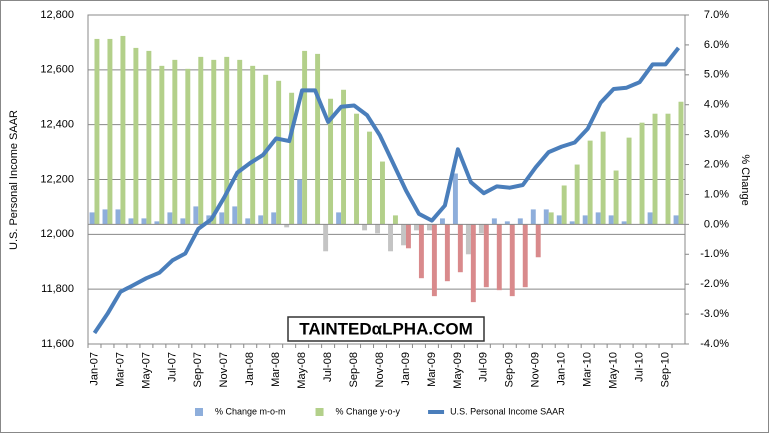 The width and height of the screenshot is (769, 433). What do you see at coordinates (224, 369) in the screenshot?
I see `x-tick-label: Nov-07` at bounding box center [224, 369].